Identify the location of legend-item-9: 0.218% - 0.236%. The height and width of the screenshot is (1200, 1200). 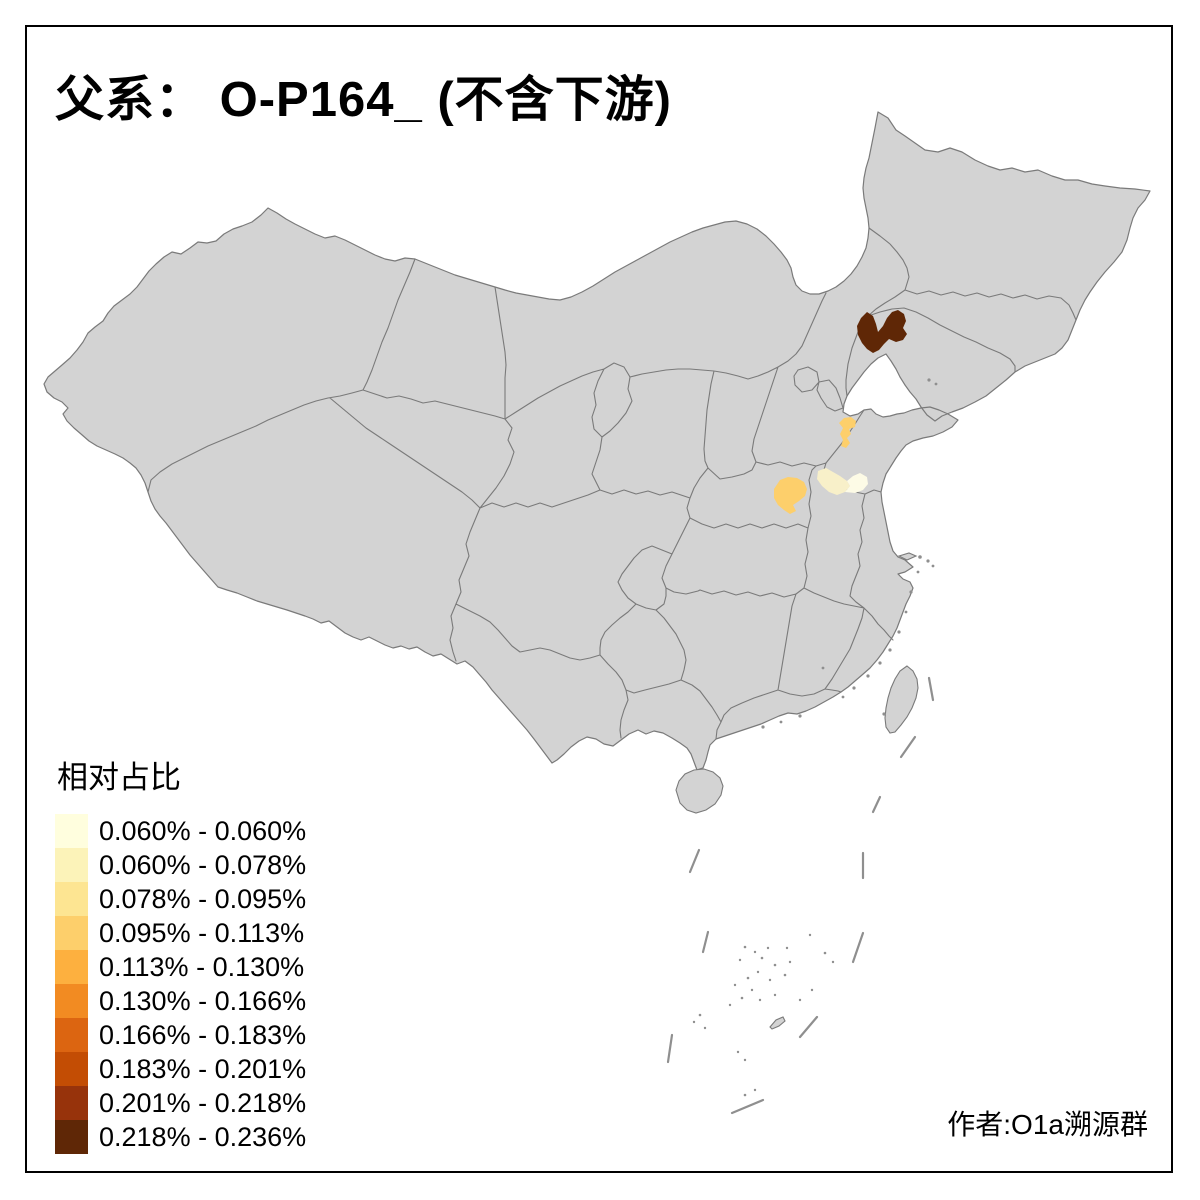
(180, 1137).